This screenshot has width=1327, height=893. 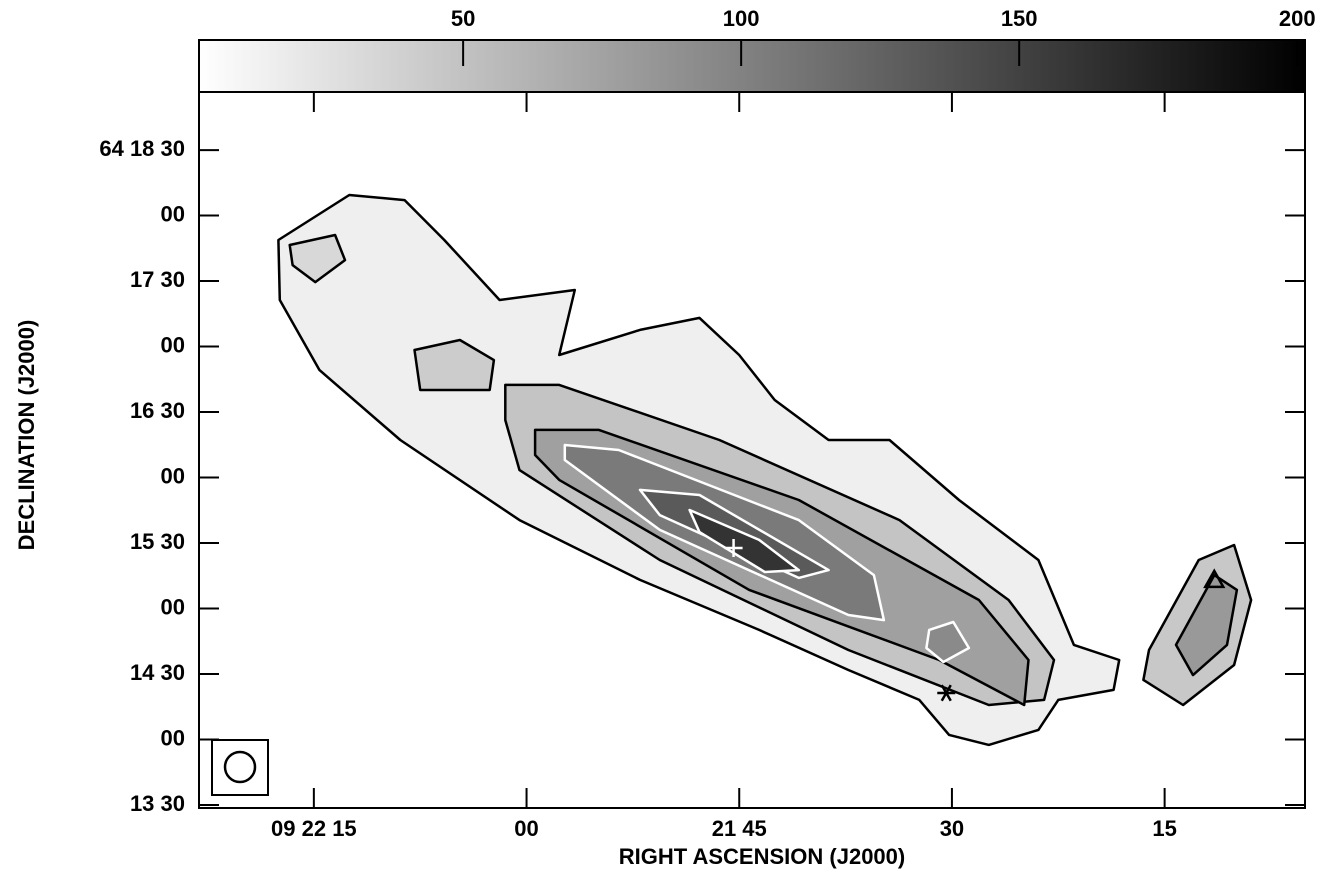 I want to click on beam, so click(x=240, y=767).